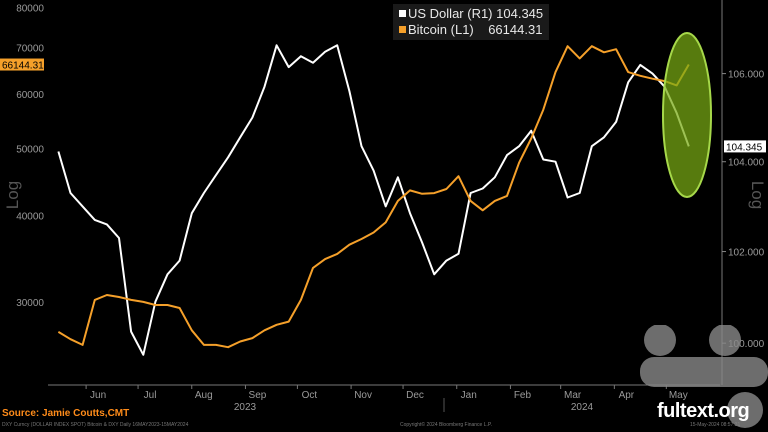  What do you see at coordinates (515, 29) in the screenshot?
I see `legend-btc-value: 66144.31` at bounding box center [515, 29].